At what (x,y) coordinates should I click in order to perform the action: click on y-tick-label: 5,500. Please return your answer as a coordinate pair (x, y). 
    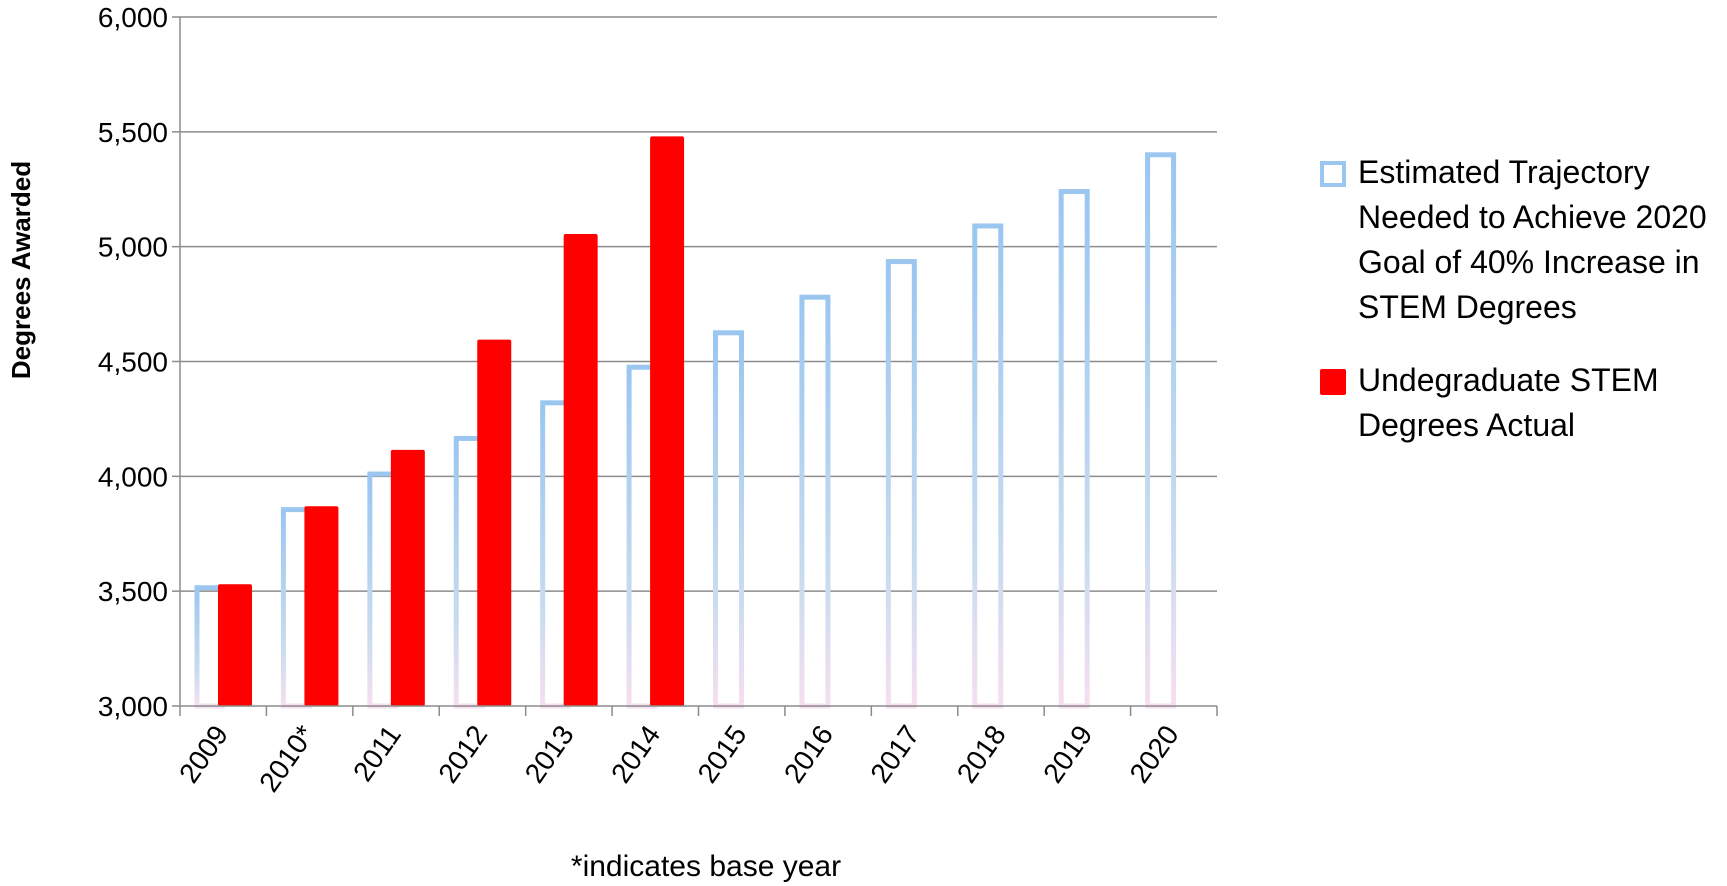
    Looking at the image, I should click on (133, 132).